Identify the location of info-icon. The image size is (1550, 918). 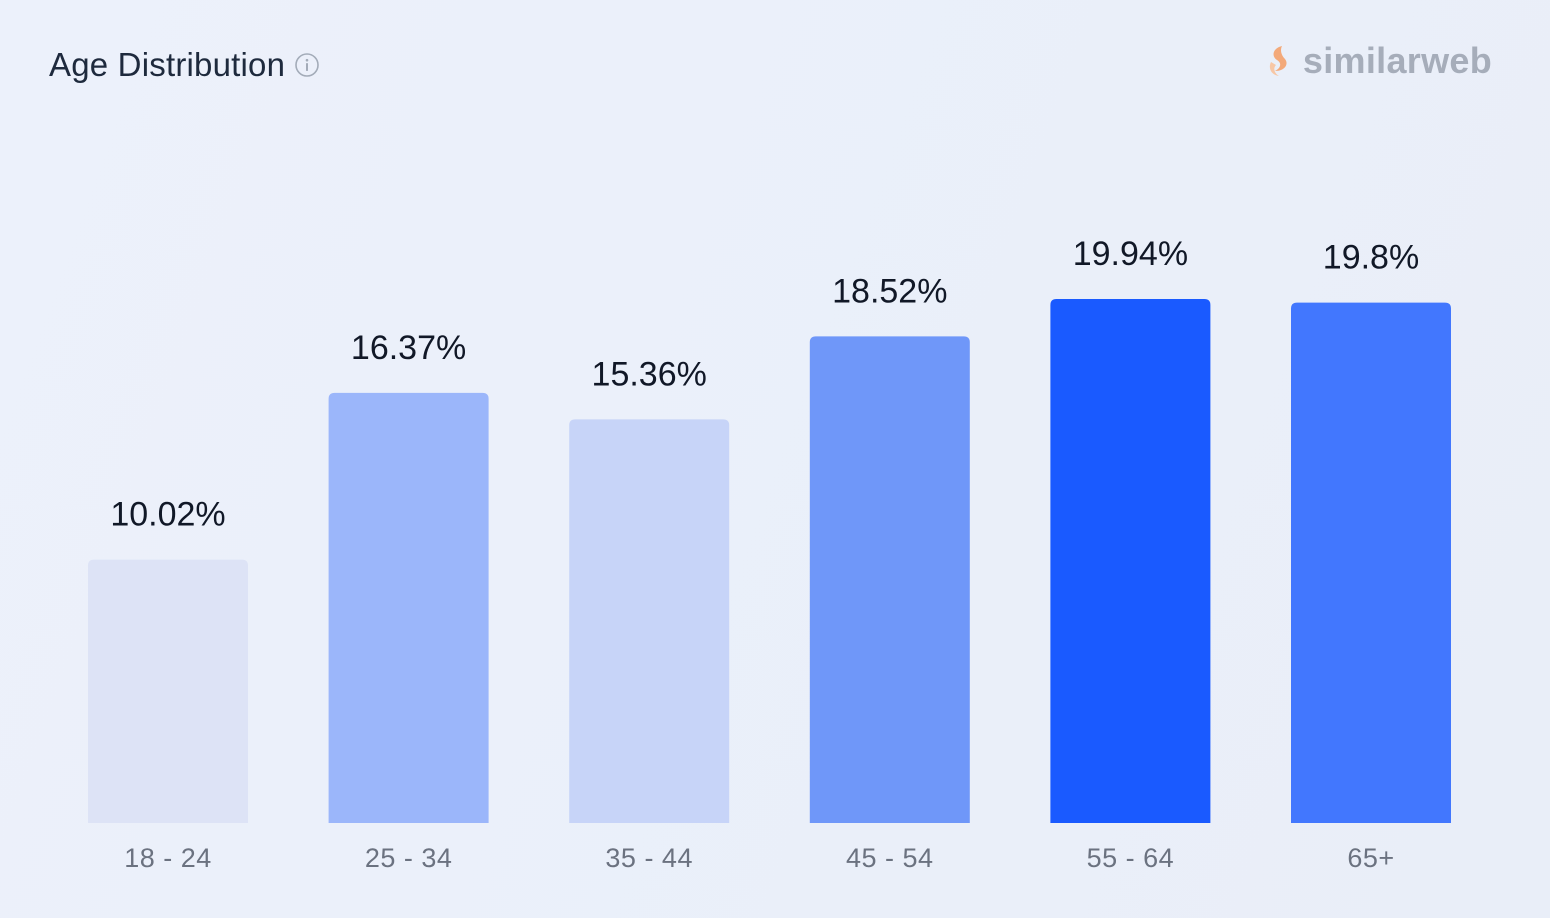
(307, 65).